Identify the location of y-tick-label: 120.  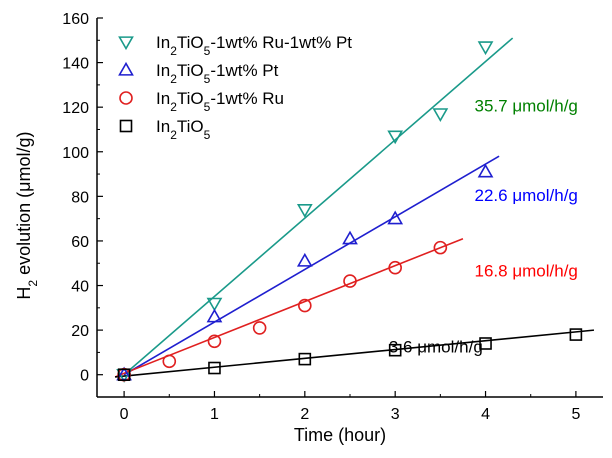
(75, 108).